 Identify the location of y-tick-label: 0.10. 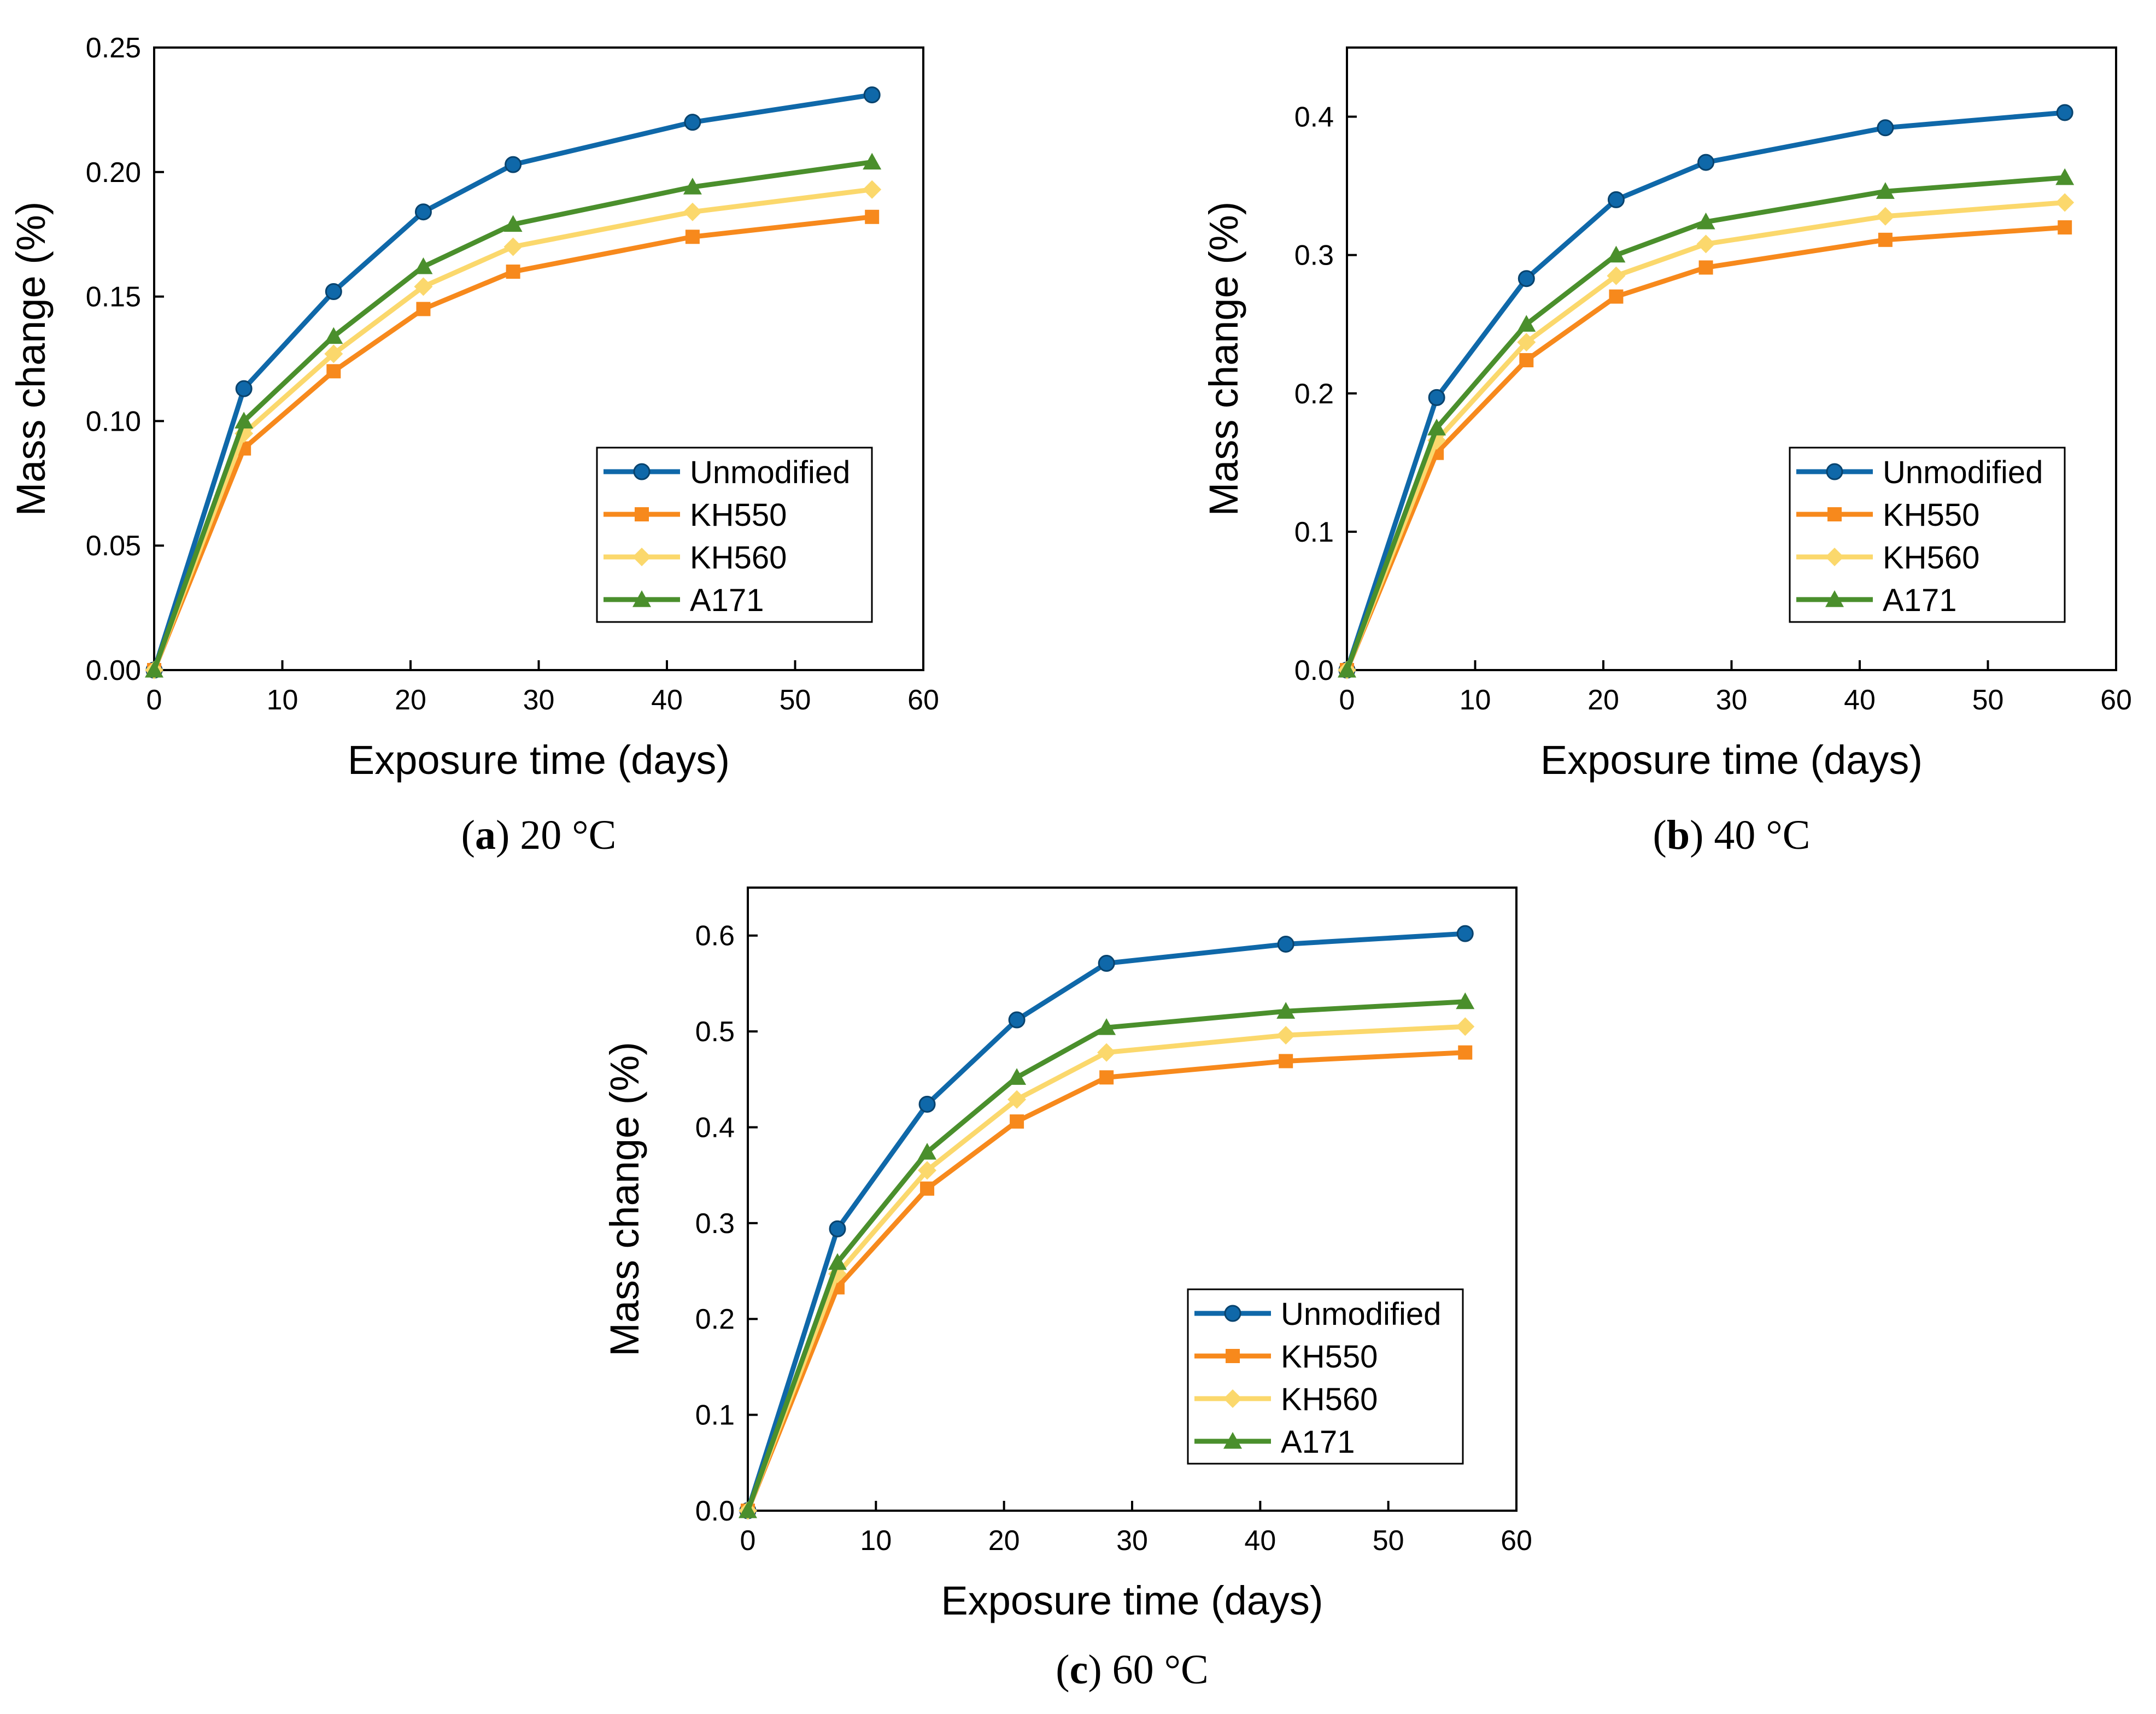
(113, 421).